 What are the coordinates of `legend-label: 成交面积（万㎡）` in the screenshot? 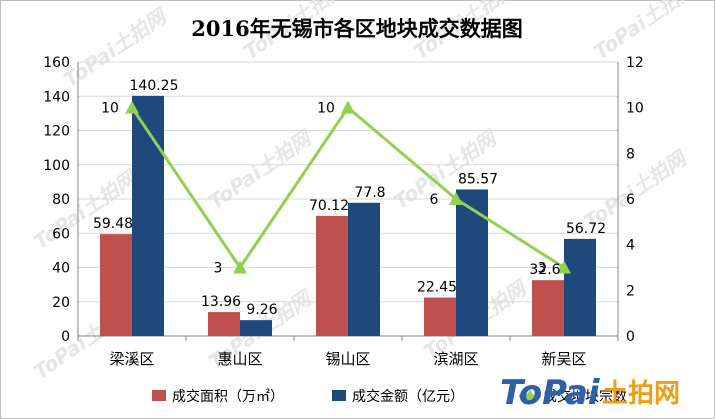 It's located at (228, 396).